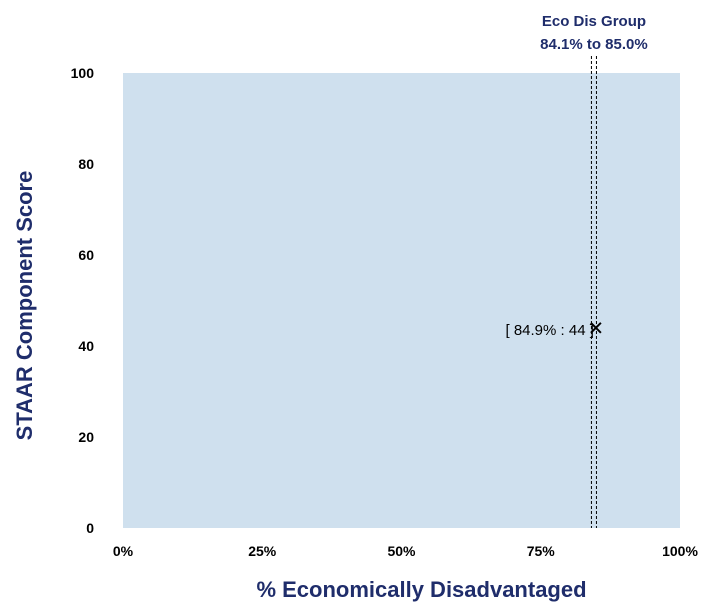 Image resolution: width=711 pixels, height=602 pixels. Describe the element at coordinates (421, 589) in the screenshot. I see `x-axis-title: % Economically Disadvantaged` at that location.